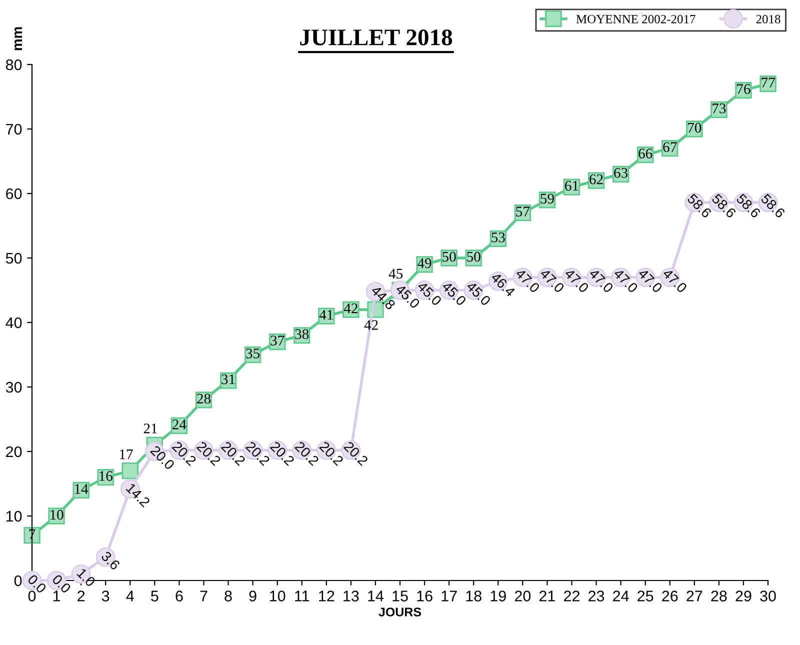  Describe the element at coordinates (163, 457) in the screenshot. I see `data-label: 20.0` at that location.